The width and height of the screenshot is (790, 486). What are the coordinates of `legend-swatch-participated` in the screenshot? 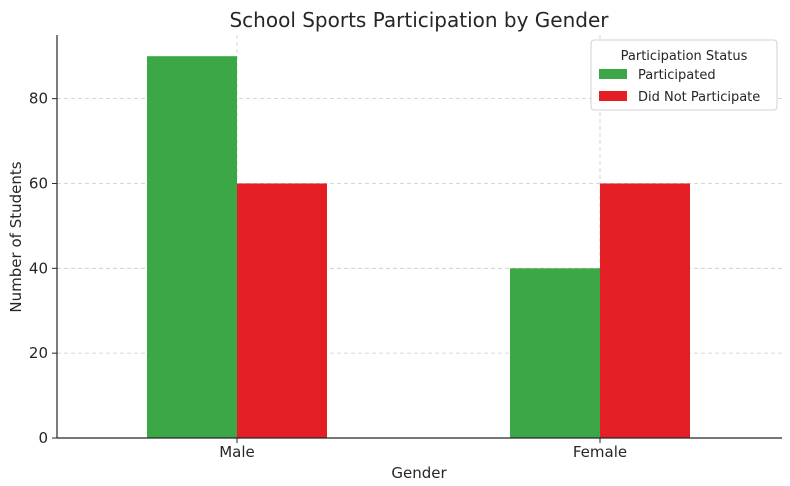 It's located at (613, 74).